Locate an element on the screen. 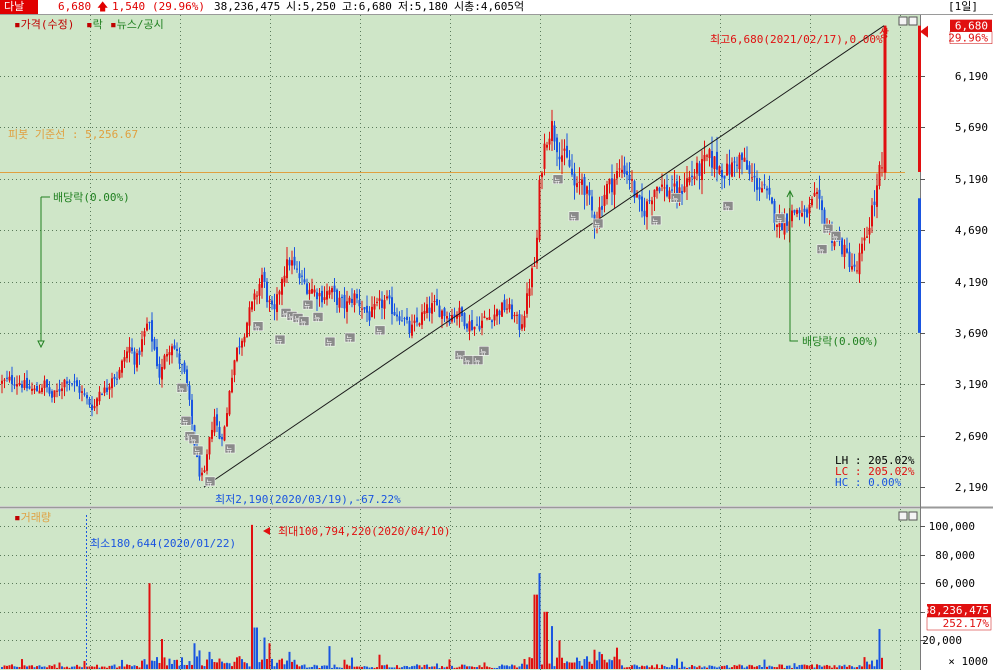 Image resolution: width=993 pixels, height=670 pixels. volume-maximize-icon is located at coordinates (913, 516).